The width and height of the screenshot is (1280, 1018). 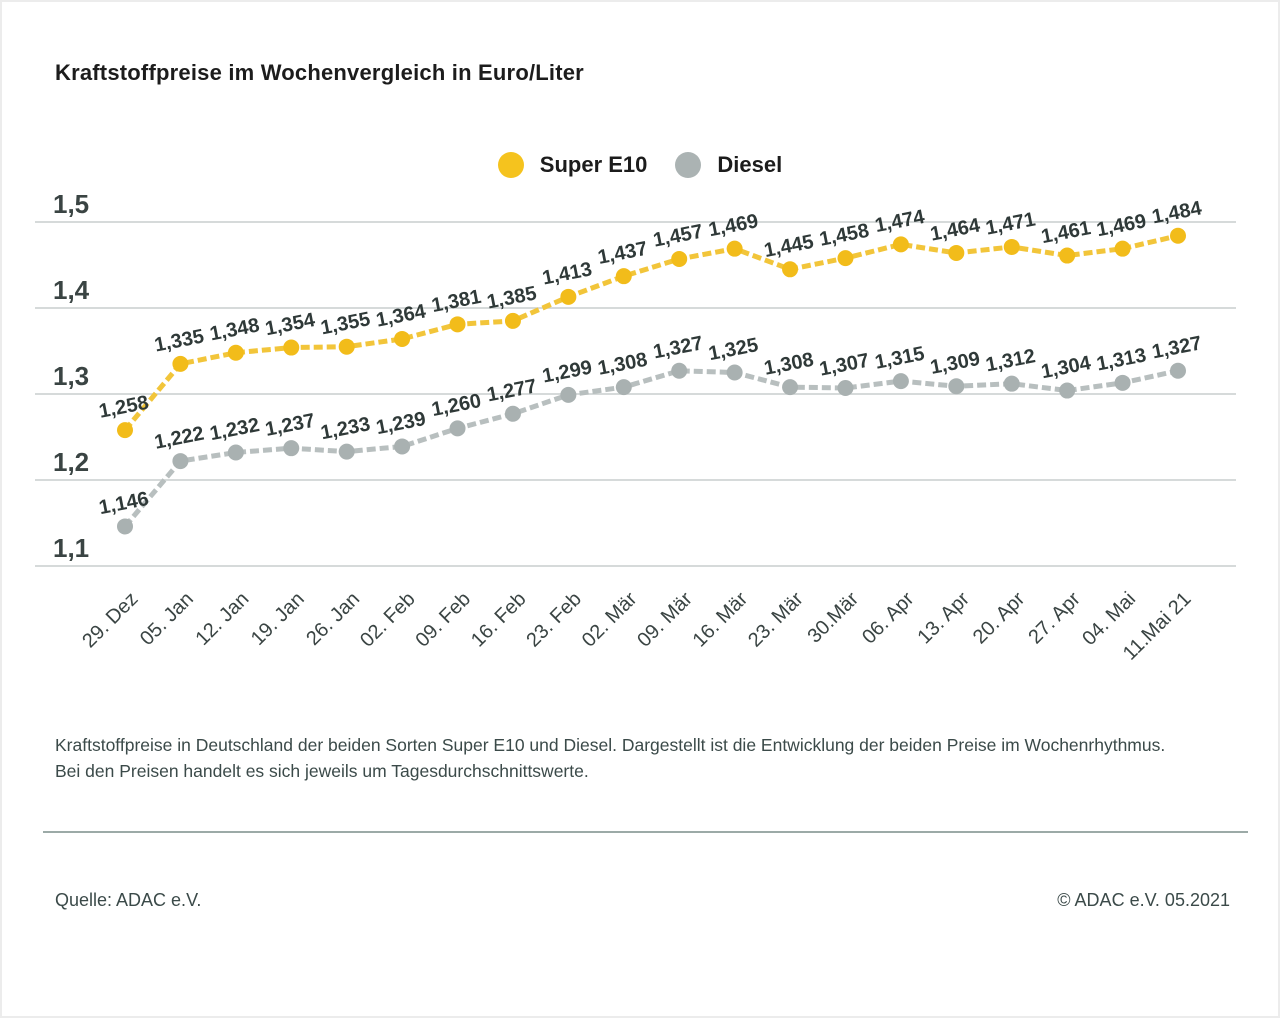 What do you see at coordinates (401, 315) in the screenshot?
I see `value-label: 1,364` at bounding box center [401, 315].